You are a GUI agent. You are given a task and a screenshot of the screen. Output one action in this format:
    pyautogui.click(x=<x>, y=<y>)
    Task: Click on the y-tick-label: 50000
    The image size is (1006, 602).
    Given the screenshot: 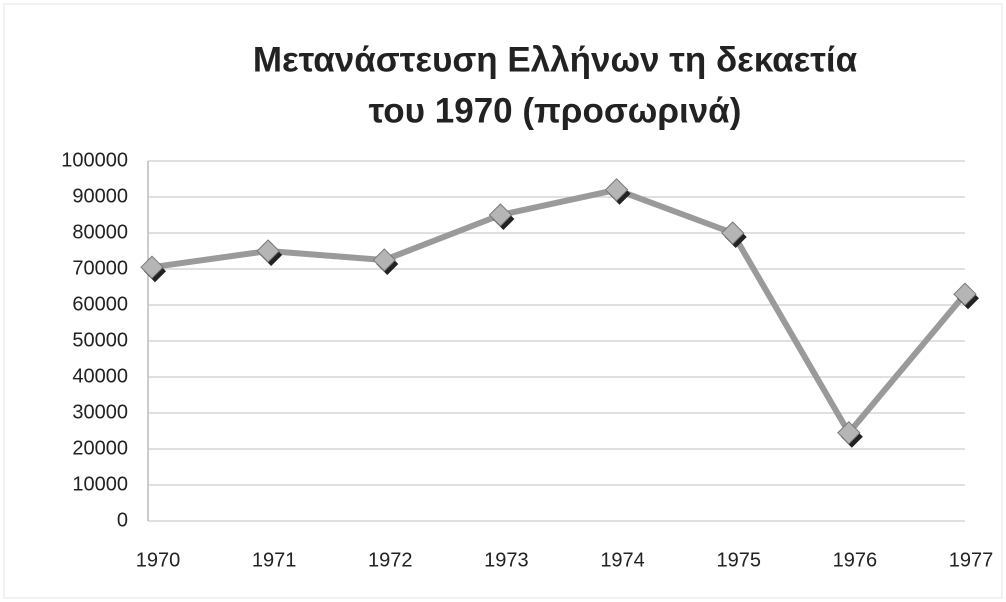 What is the action you would take?
    pyautogui.click(x=100, y=340)
    